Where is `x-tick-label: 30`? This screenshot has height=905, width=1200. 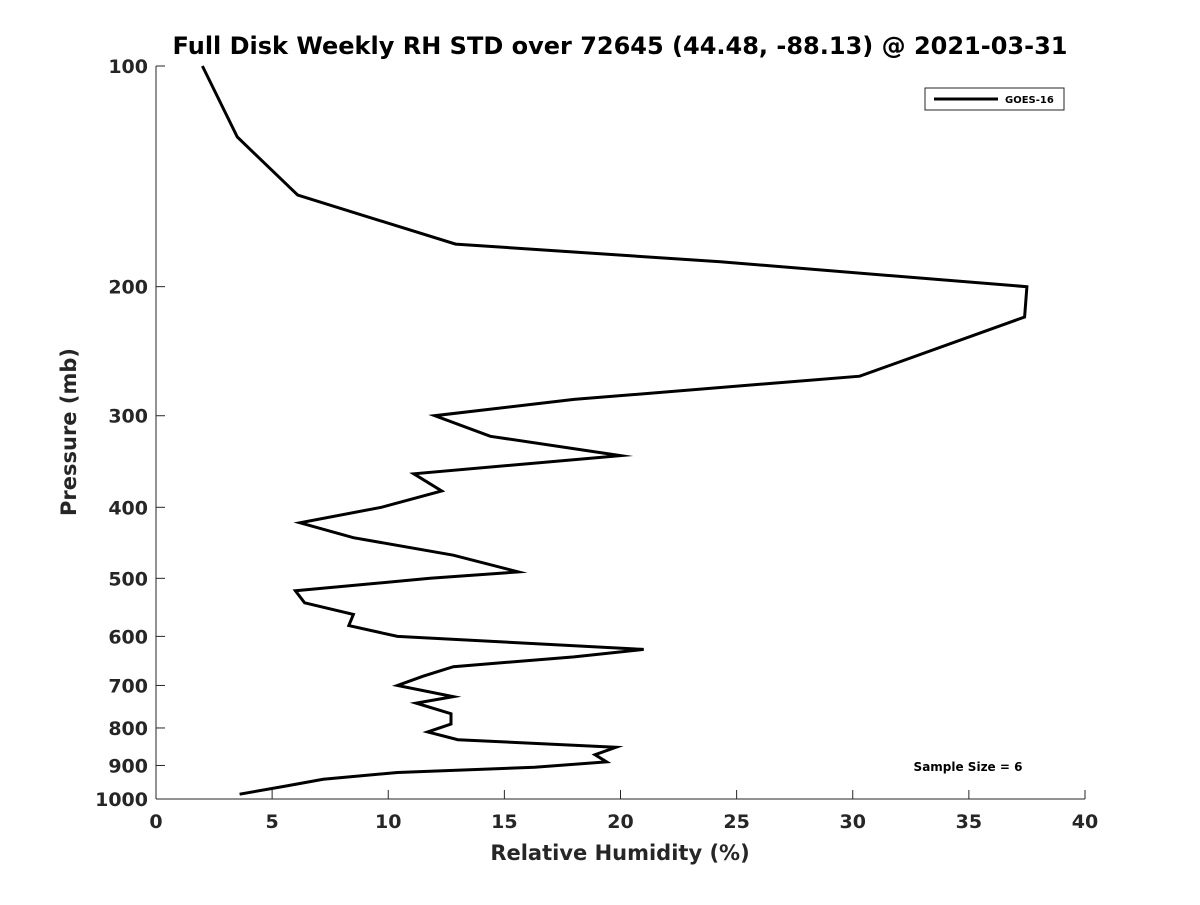 x-tick-label: 30 is located at coordinates (853, 822).